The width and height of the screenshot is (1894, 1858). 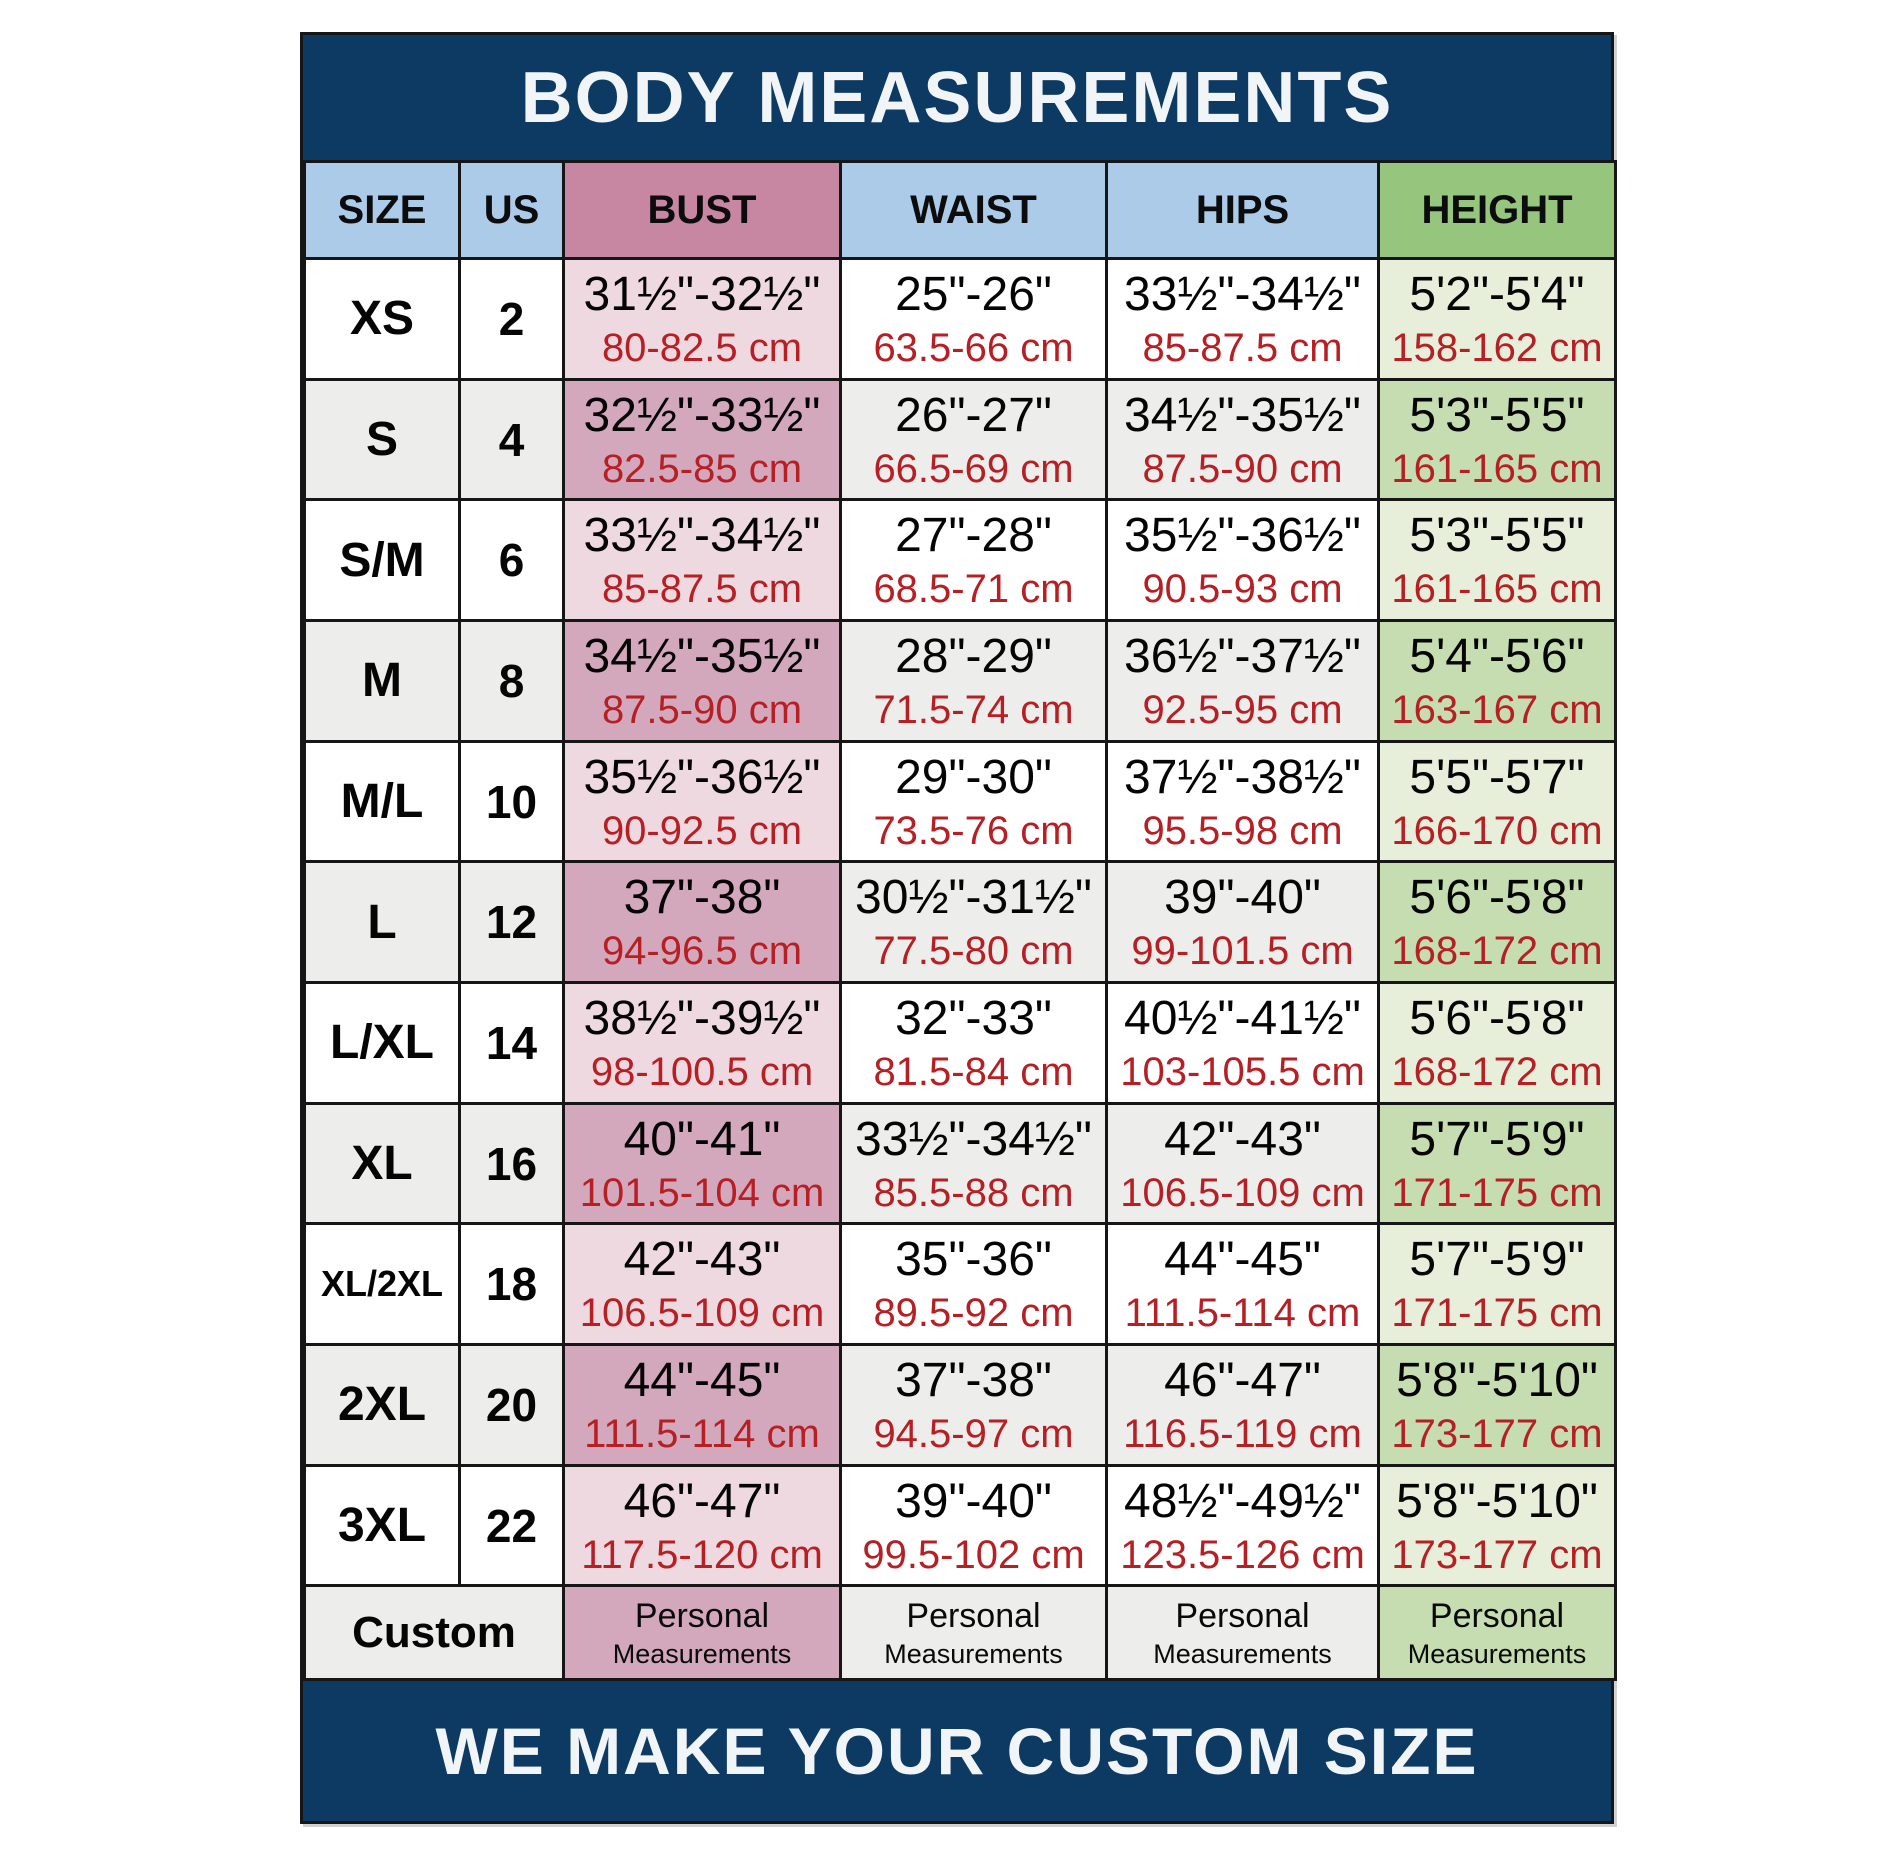 What do you see at coordinates (1497, 1071) in the screenshot?
I see `height-cm: 168-172 cm` at bounding box center [1497, 1071].